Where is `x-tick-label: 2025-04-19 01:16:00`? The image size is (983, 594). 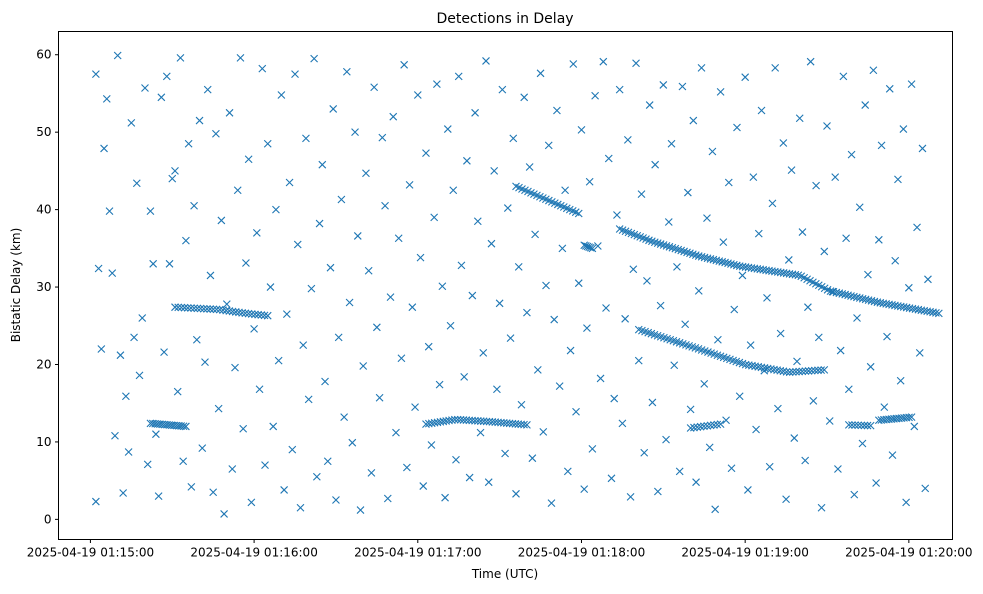 x-tick-label: 2025-04-19 01:16:00 is located at coordinates (253, 553).